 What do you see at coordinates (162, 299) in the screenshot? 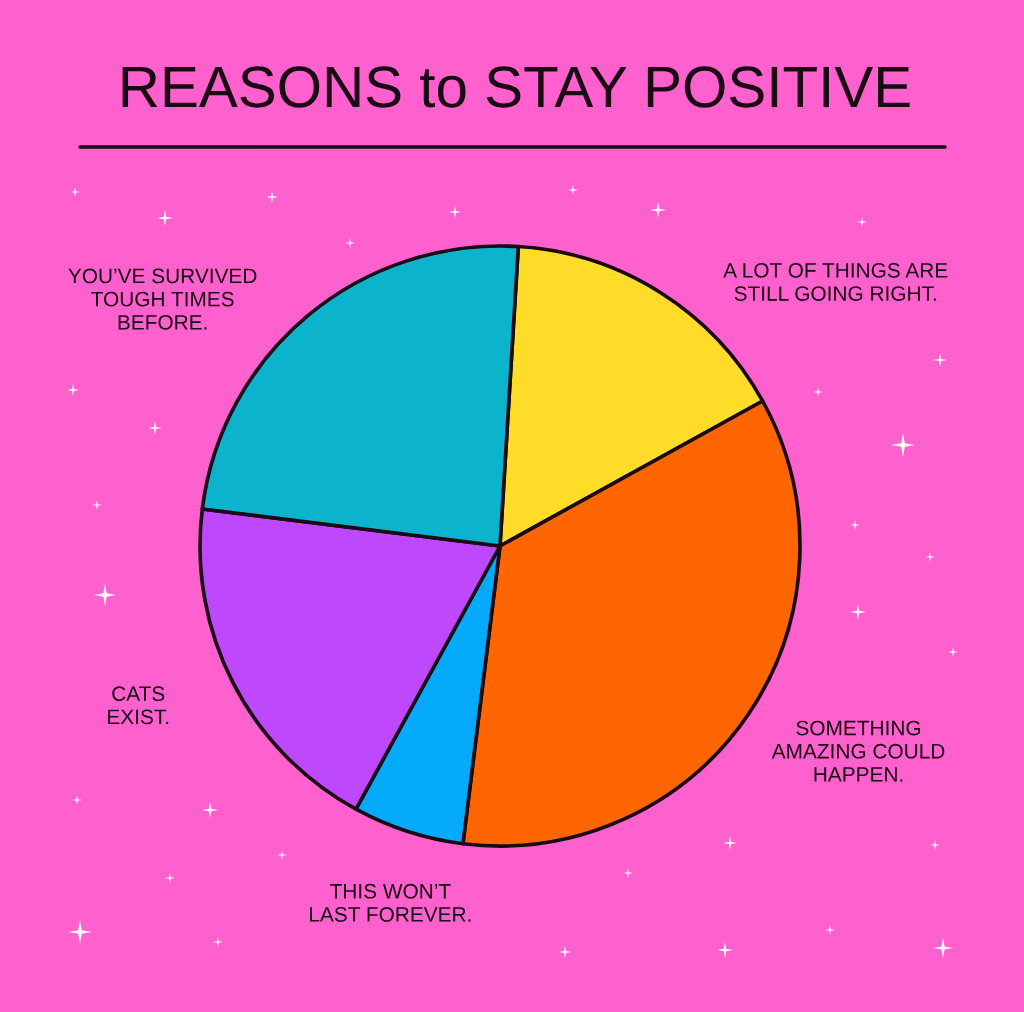
I see `slice-label: YOU’VE SURVIVED TOUGH TIMES BEFORE.` at bounding box center [162, 299].